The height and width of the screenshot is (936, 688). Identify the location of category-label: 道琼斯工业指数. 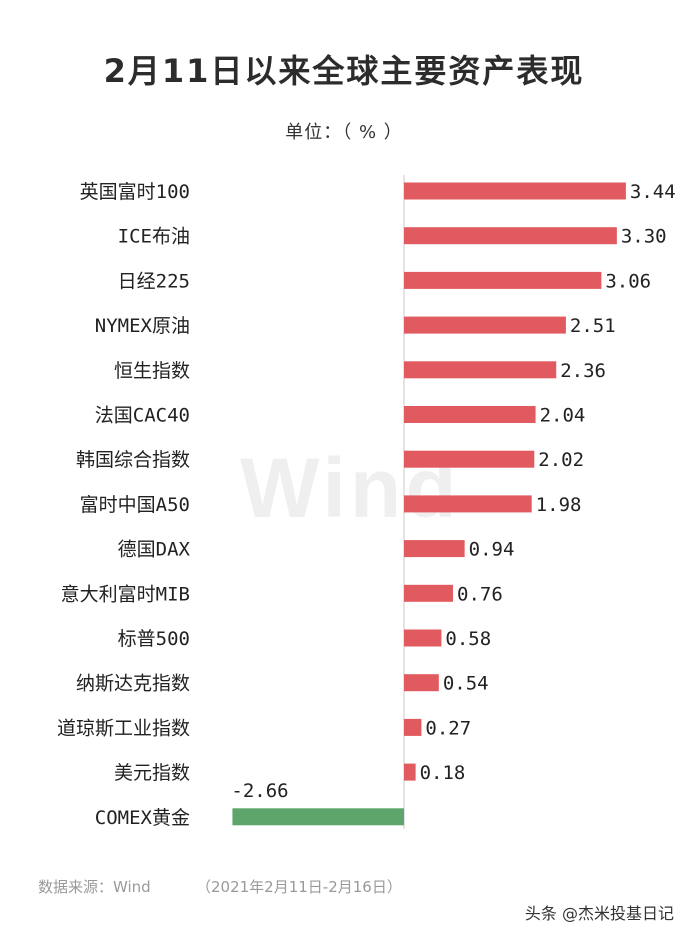
(123, 728).